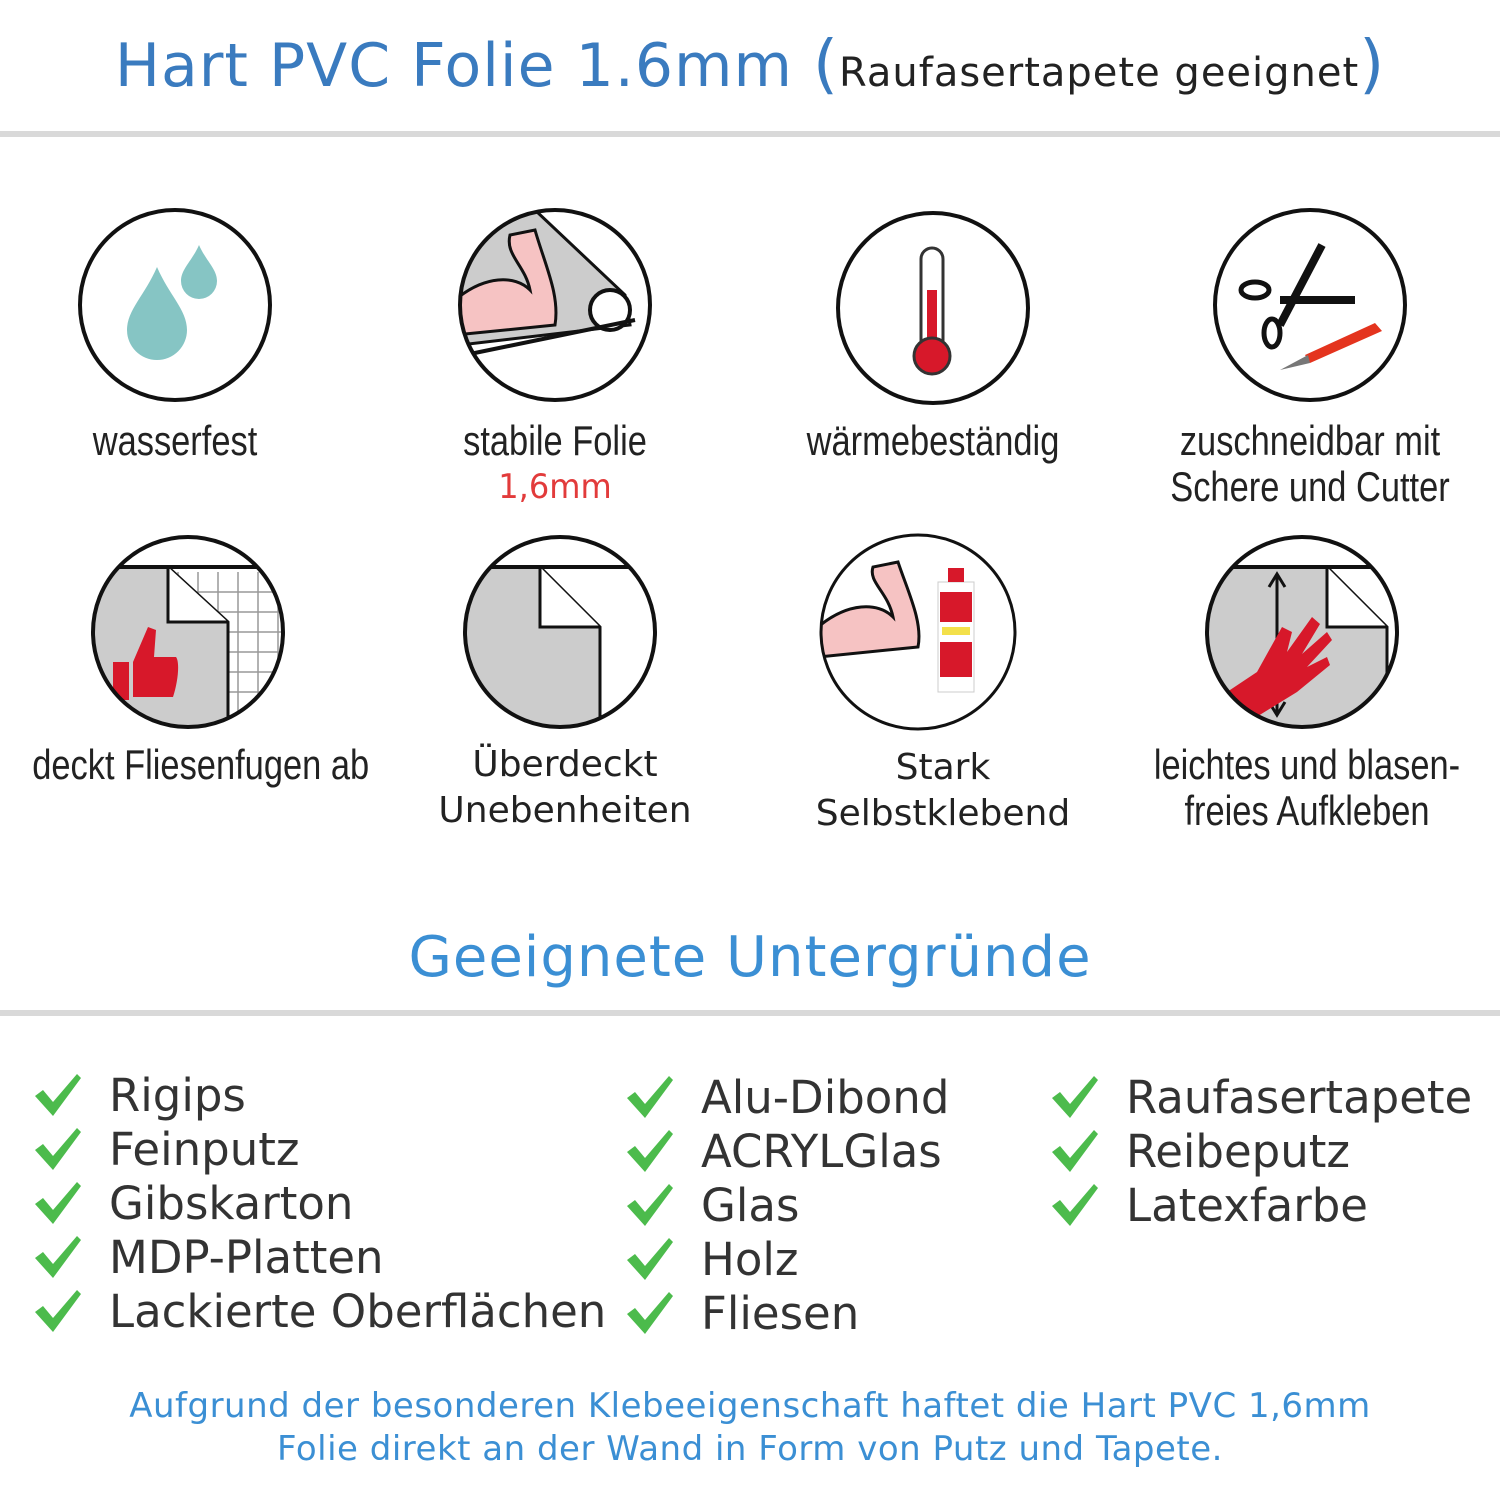 Image resolution: width=1500 pixels, height=1500 pixels. Describe the element at coordinates (1299, 1097) in the screenshot. I see `surface-label: Raufasertapete` at that location.